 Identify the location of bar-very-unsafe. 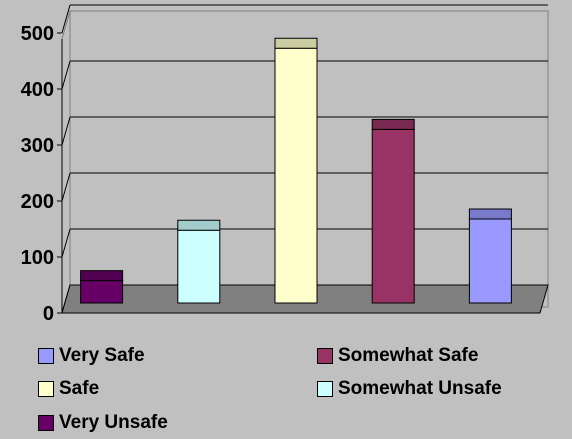
(102, 287).